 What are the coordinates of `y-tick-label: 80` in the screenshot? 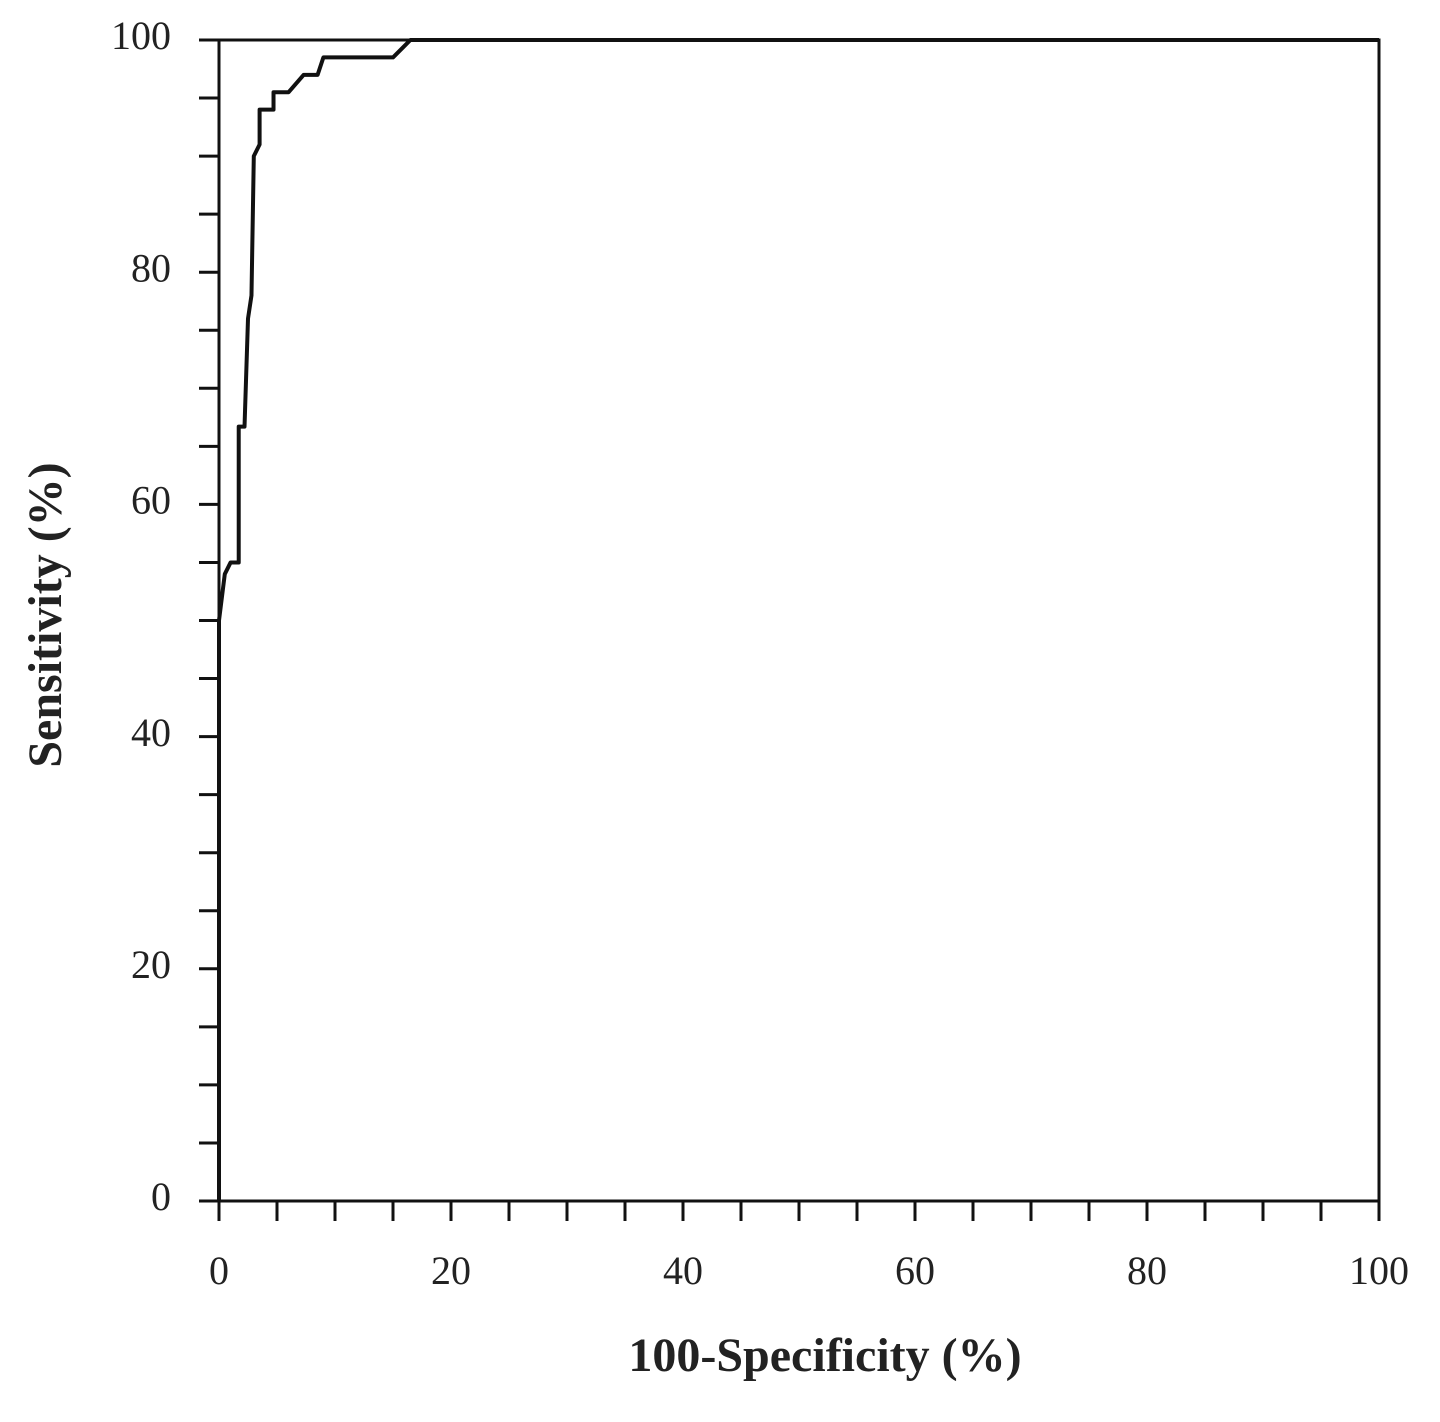 It's located at (151, 267).